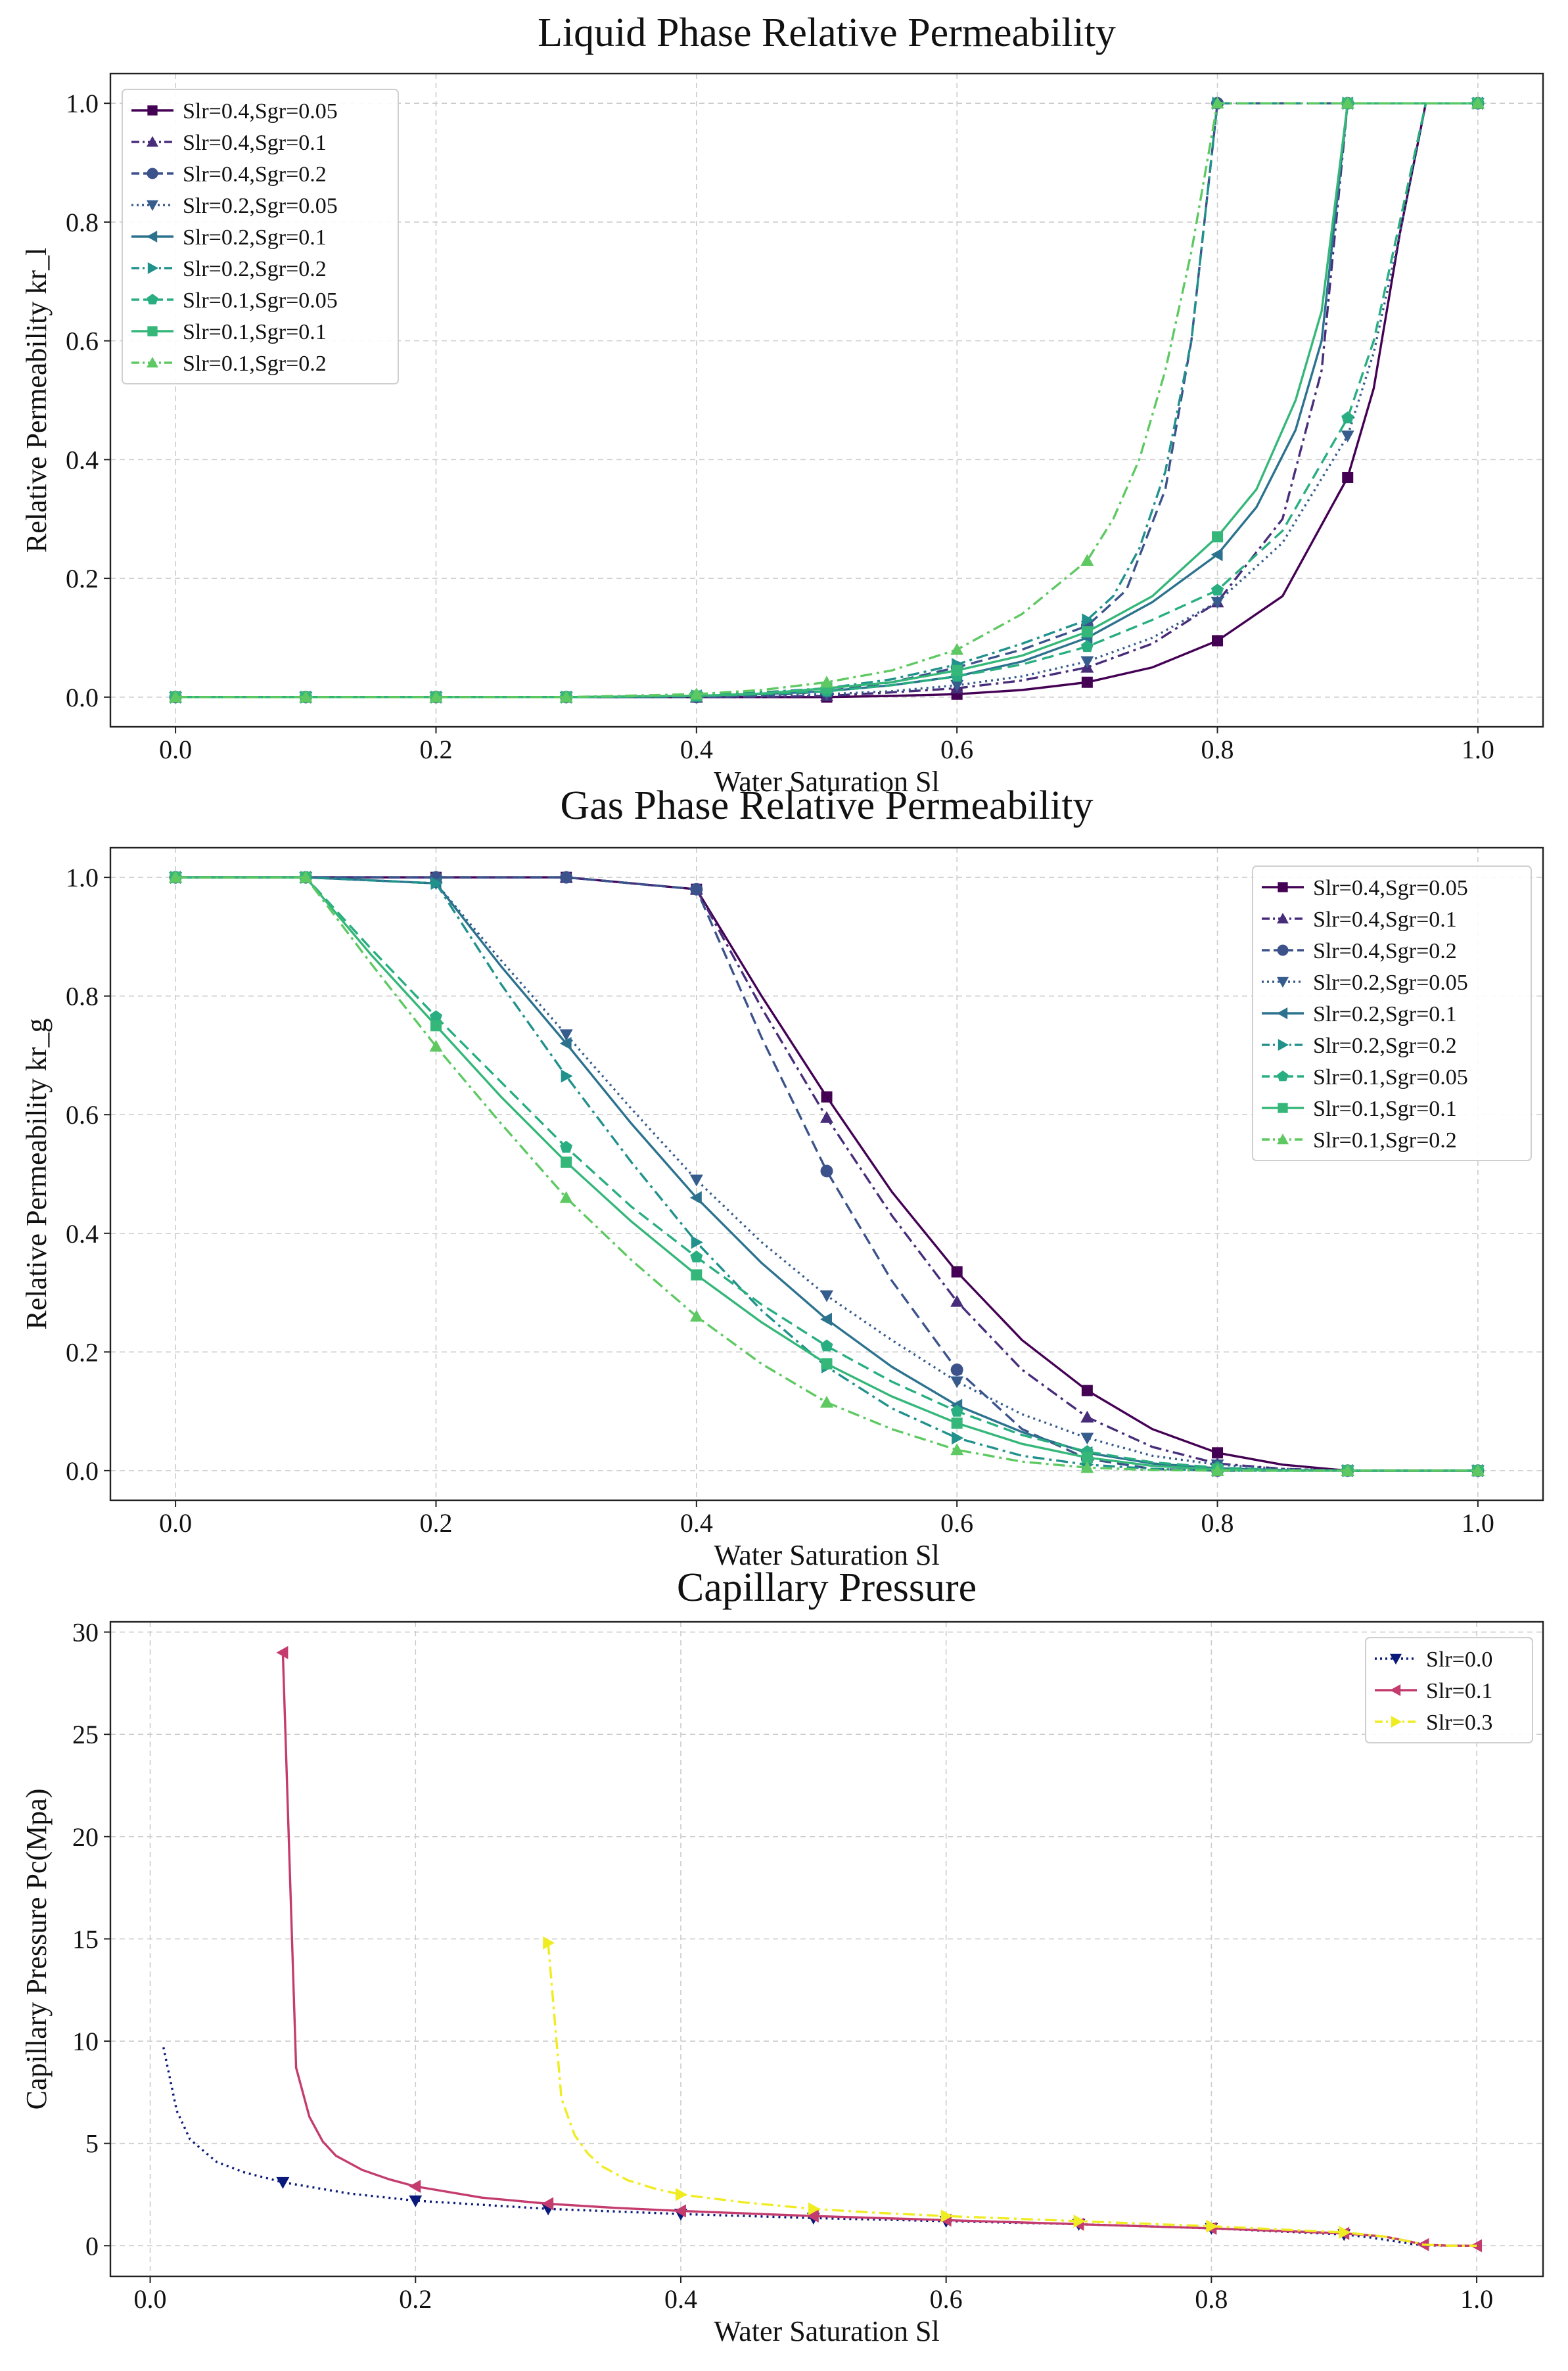 Image resolution: width=1568 pixels, height=2371 pixels. Describe the element at coordinates (1390, 983) in the screenshot. I see `legend-label: Slr=0.2,Sgr=0.05` at that location.